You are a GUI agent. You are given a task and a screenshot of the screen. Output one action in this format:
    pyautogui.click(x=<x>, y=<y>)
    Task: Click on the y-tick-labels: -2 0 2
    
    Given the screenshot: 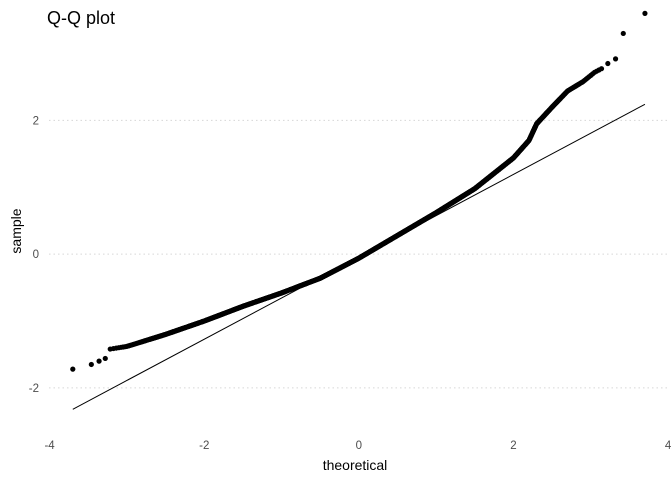 What is the action you would take?
    pyautogui.click(x=34, y=255)
    